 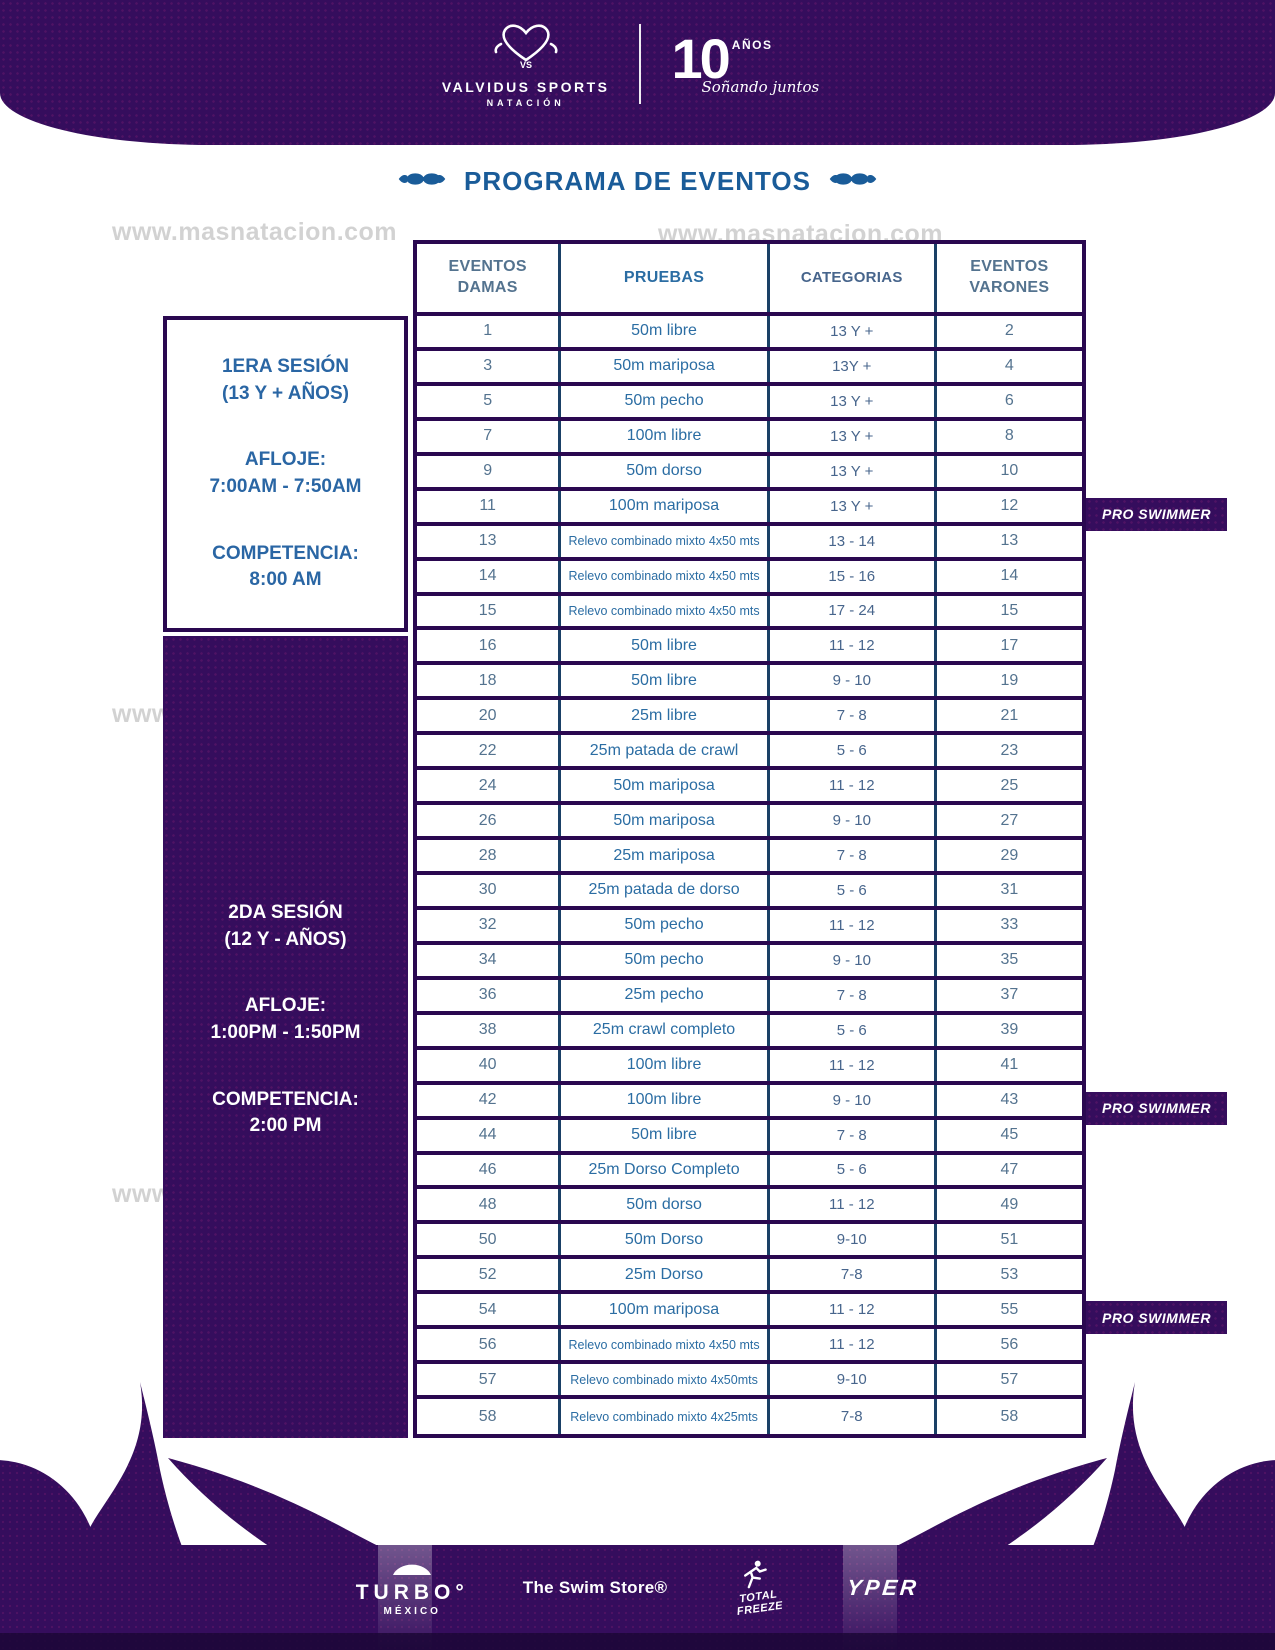 What do you see at coordinates (488, 331) in the screenshot?
I see `cell-damas: 1` at bounding box center [488, 331].